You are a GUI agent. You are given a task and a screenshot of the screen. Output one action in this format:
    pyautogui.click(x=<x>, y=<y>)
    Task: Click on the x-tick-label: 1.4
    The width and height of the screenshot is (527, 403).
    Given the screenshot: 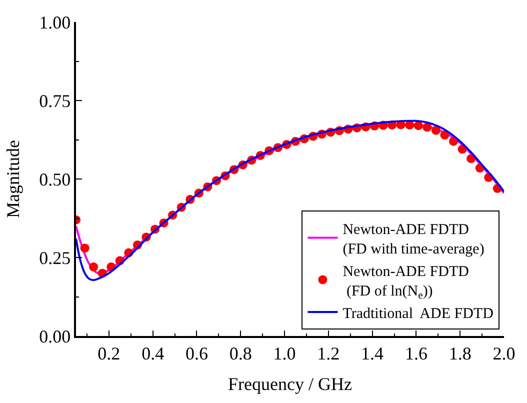 What is the action you would take?
    pyautogui.click(x=372, y=353)
    